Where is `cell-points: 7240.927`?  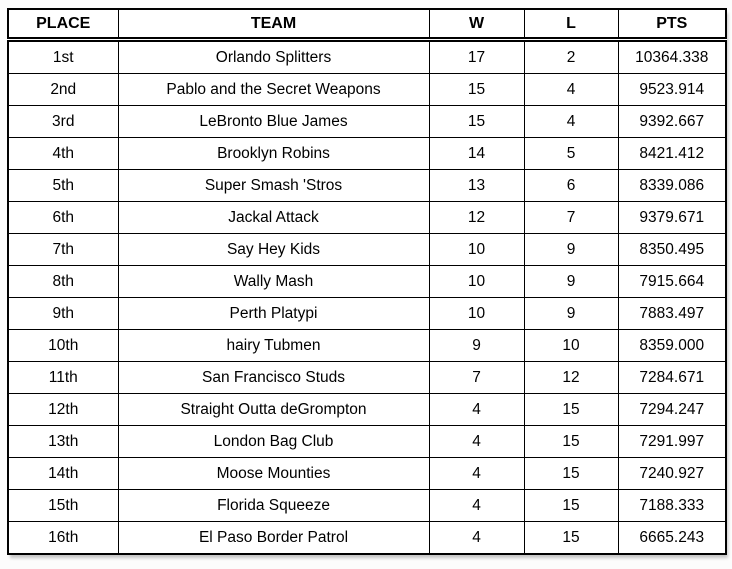
cell-points: 7240.927 is located at coordinates (672, 473).